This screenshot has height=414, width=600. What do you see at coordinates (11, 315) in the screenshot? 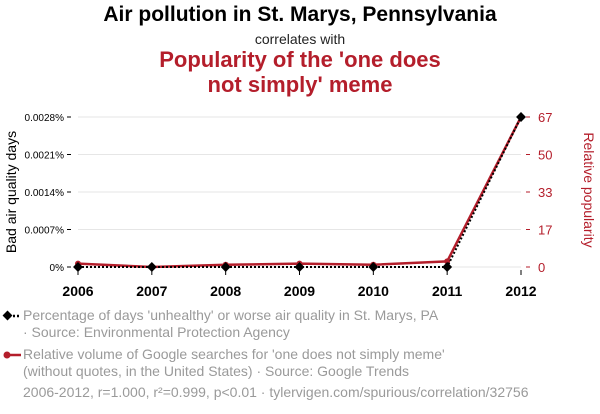
I see `legend-series1-marker` at bounding box center [11, 315].